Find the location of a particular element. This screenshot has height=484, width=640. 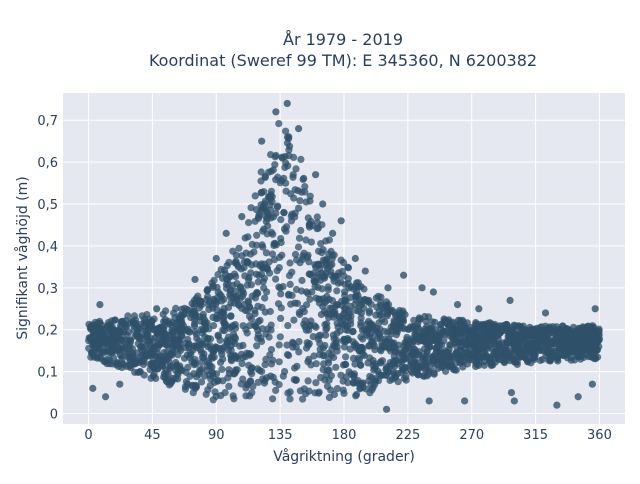

x-tick-label: 225 is located at coordinates (407, 435).